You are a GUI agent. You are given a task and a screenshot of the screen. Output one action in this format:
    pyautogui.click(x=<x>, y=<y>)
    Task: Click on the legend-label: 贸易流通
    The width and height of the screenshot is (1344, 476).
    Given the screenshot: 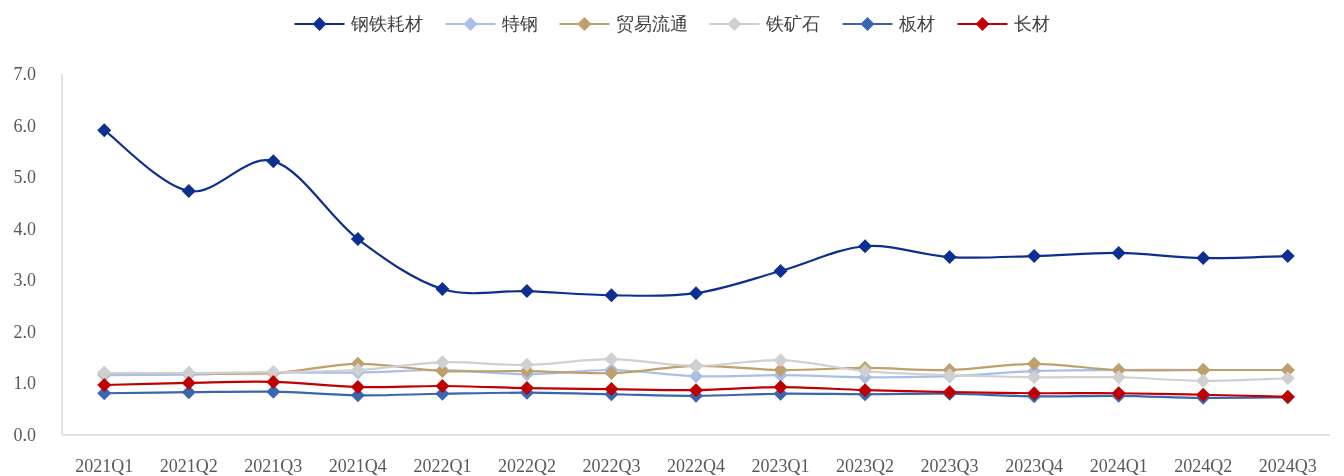 What is the action you would take?
    pyautogui.click(x=651, y=24)
    